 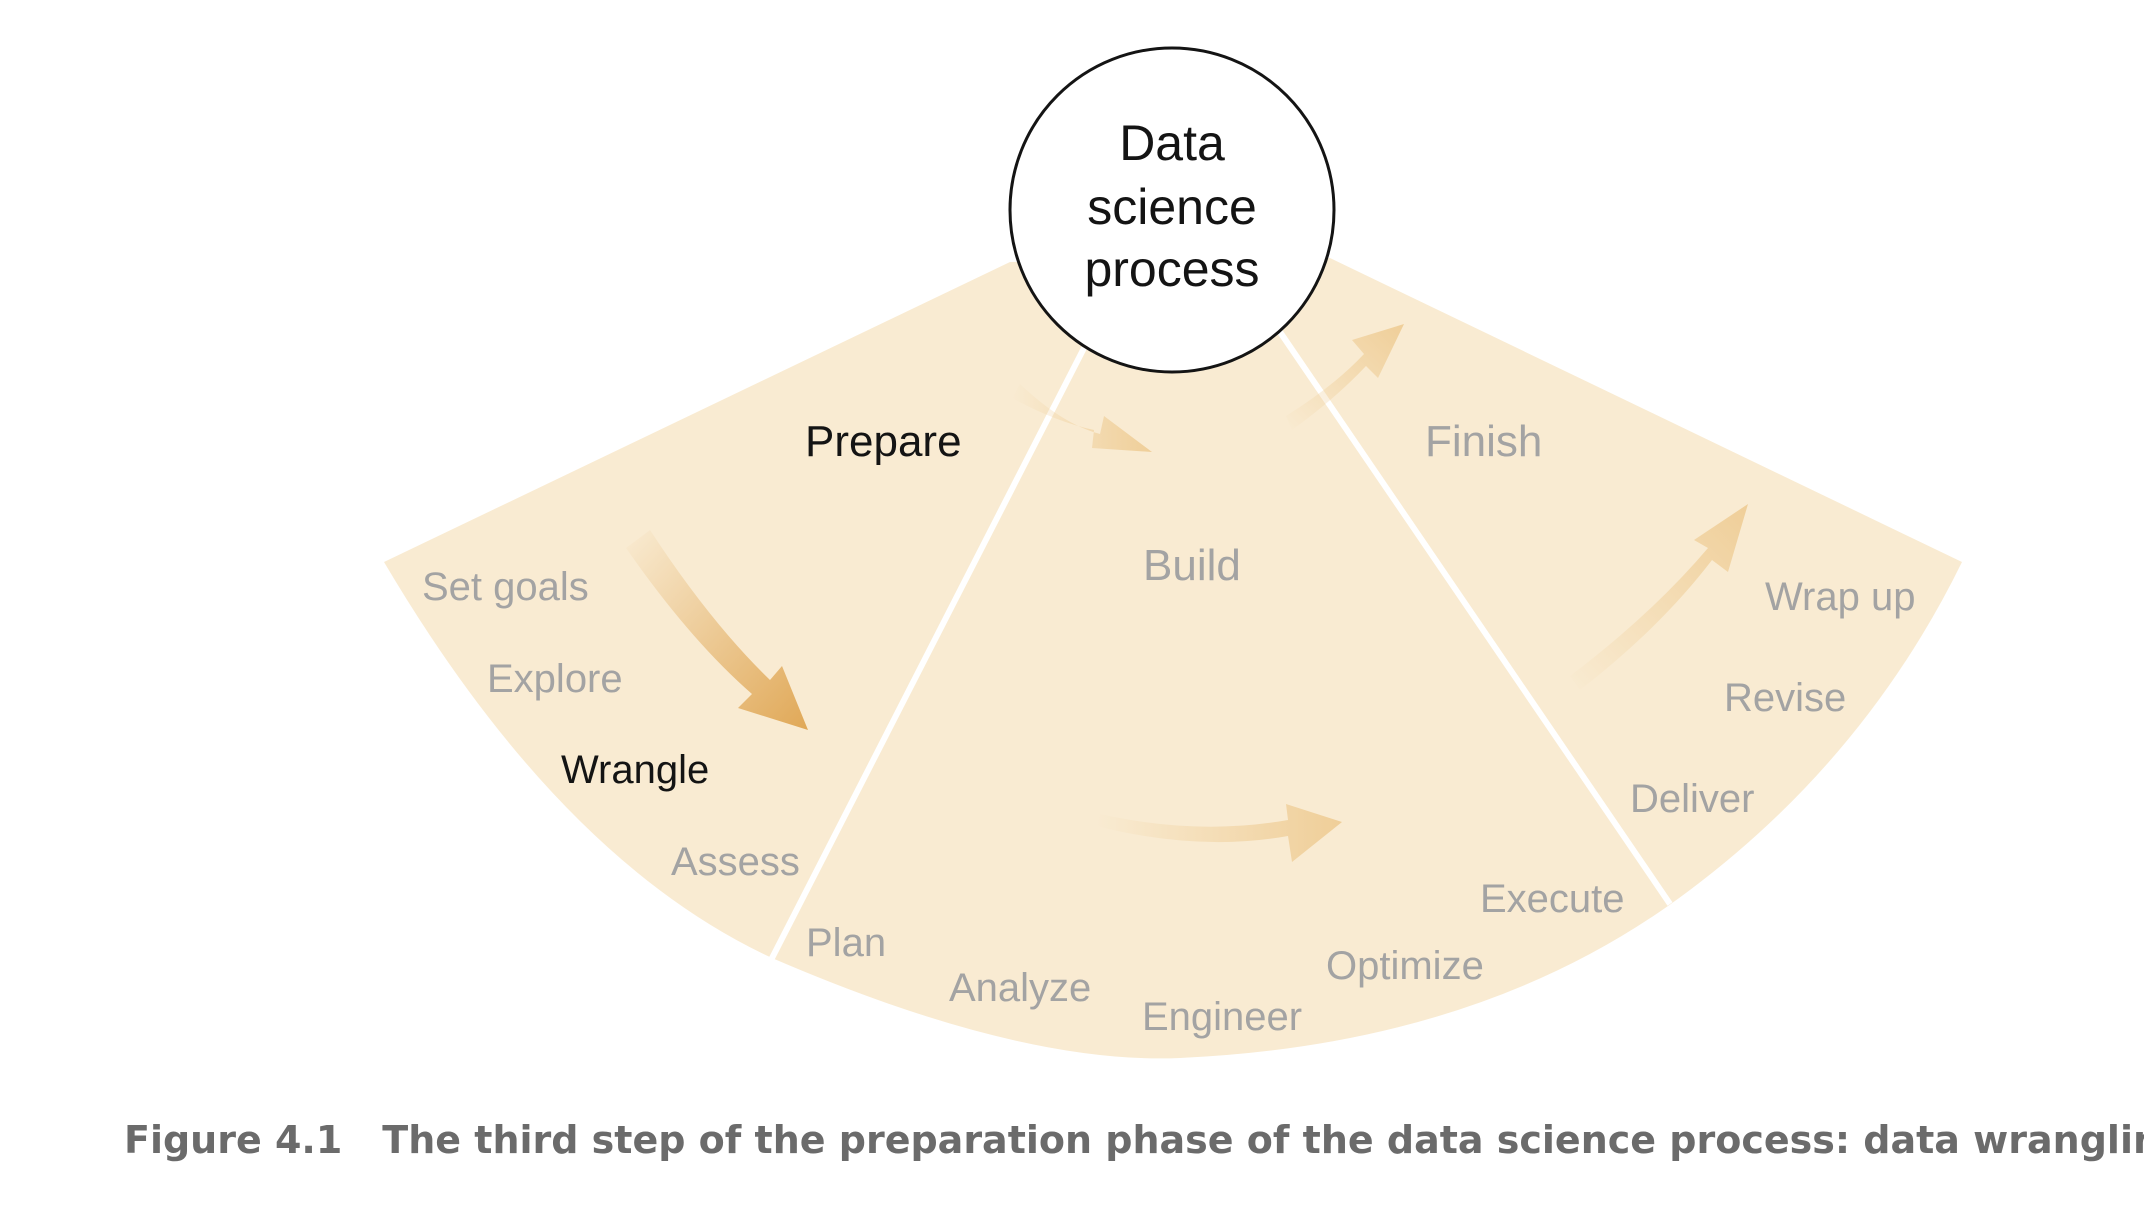 What do you see at coordinates (883, 441) in the screenshot?
I see `phase-prepare: Prepare` at bounding box center [883, 441].